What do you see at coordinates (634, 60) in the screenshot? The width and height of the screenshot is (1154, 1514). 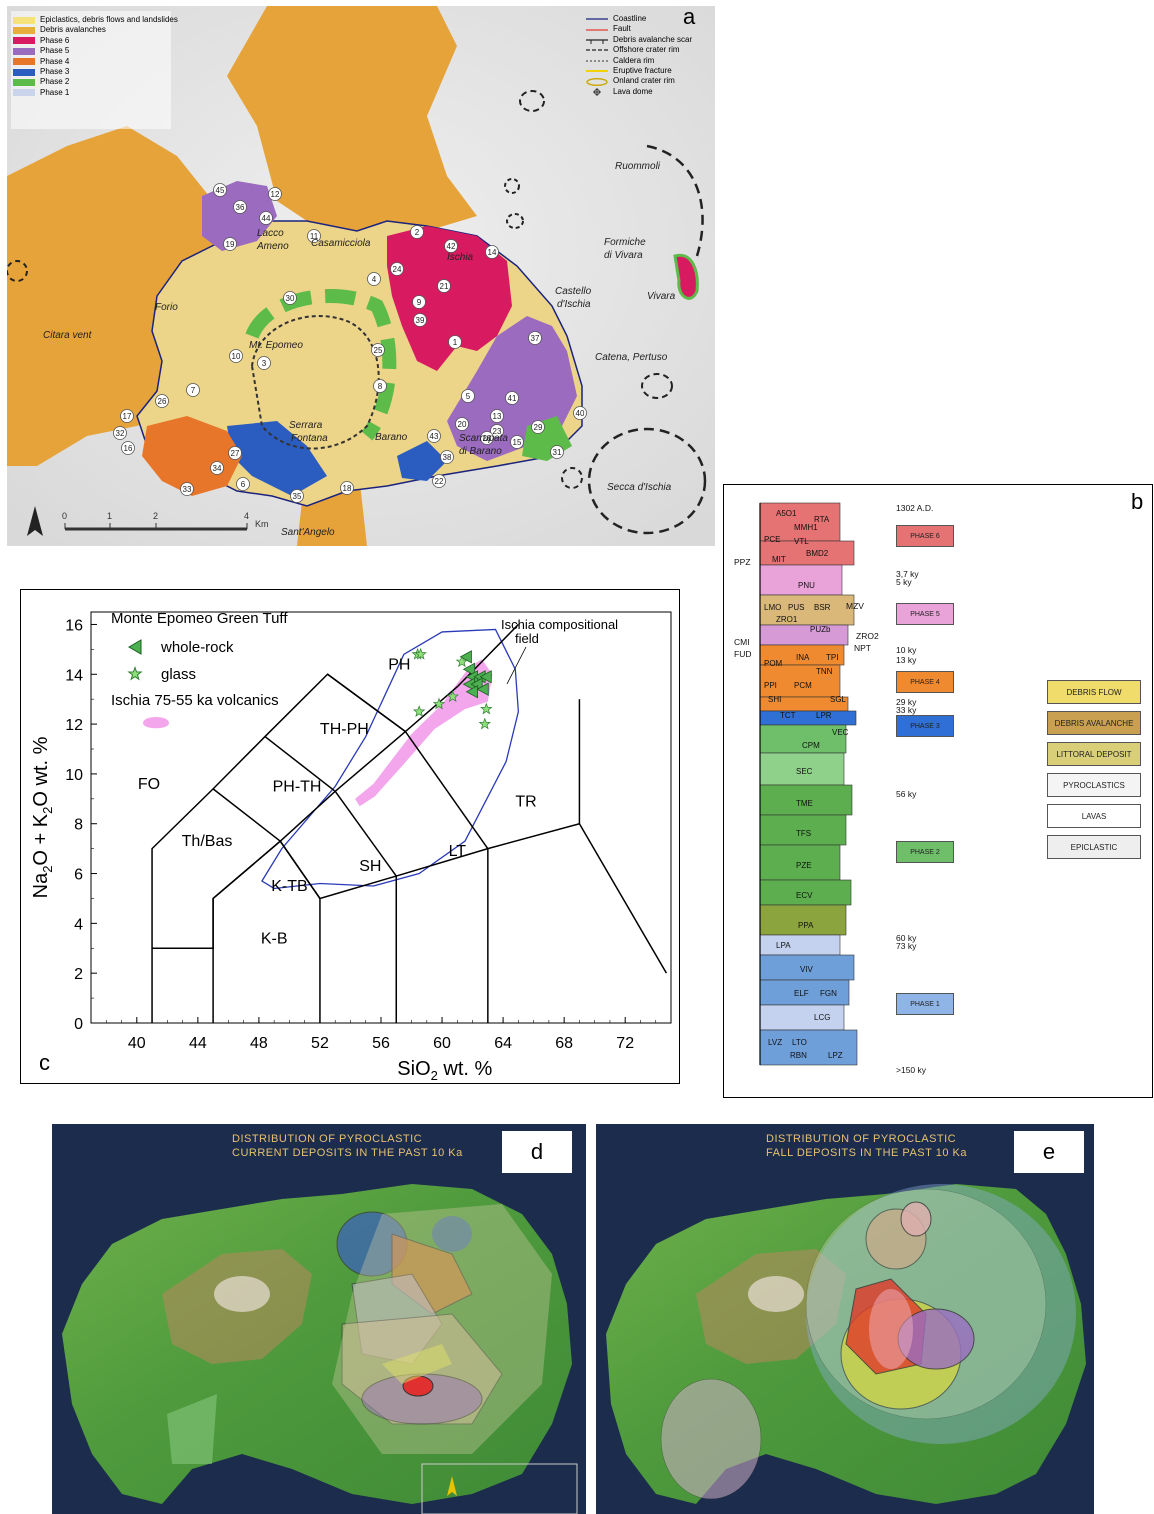 I see `legend-symbol-label: Caldera rim` at bounding box center [634, 60].